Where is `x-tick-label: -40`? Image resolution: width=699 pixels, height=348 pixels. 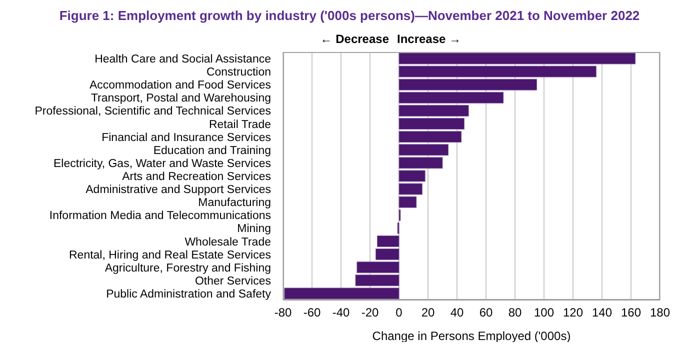
x-tick-label: -40 is located at coordinates (341, 313).